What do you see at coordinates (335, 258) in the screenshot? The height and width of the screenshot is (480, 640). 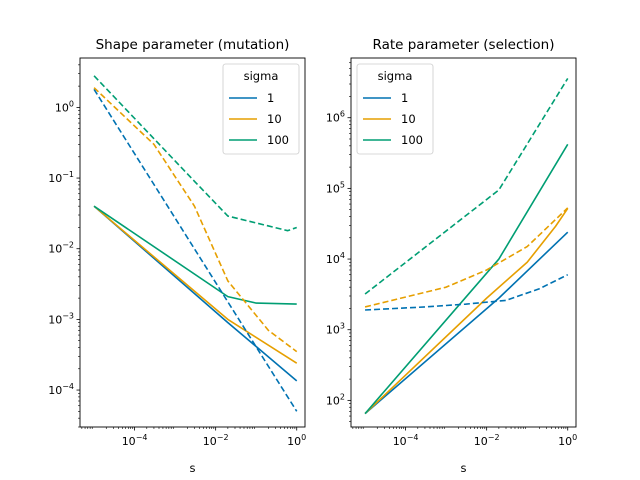 I see `y-tick-label: 10⁴` at bounding box center [335, 258].